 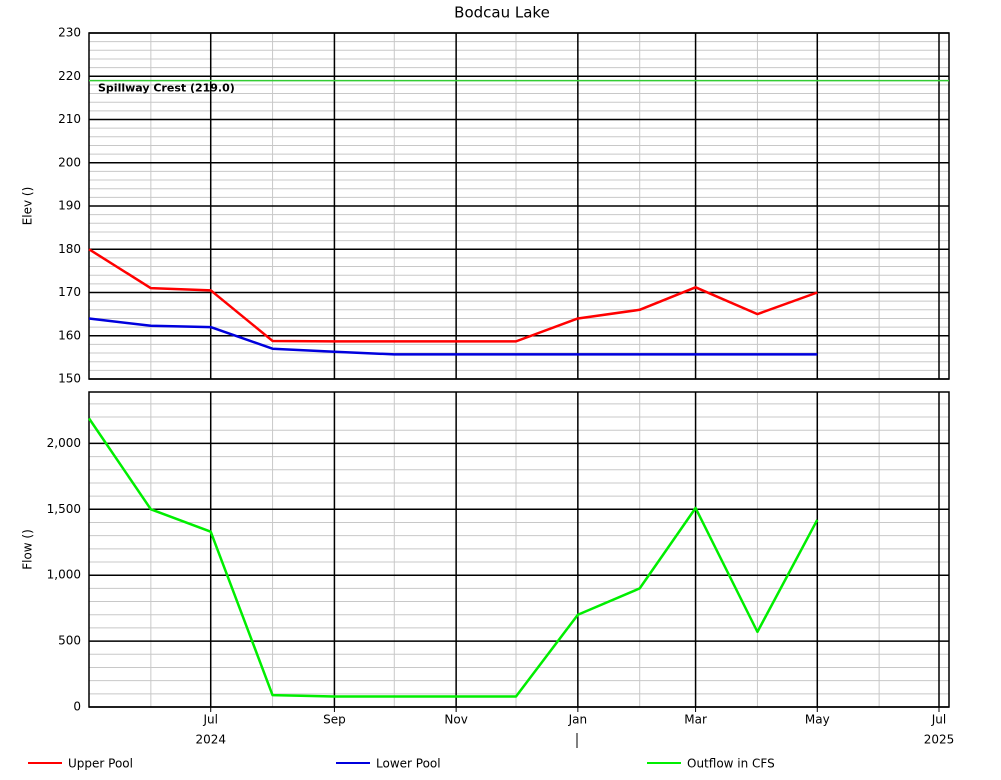 I want to click on y-axis-label: Elev (), so click(x=28, y=206).